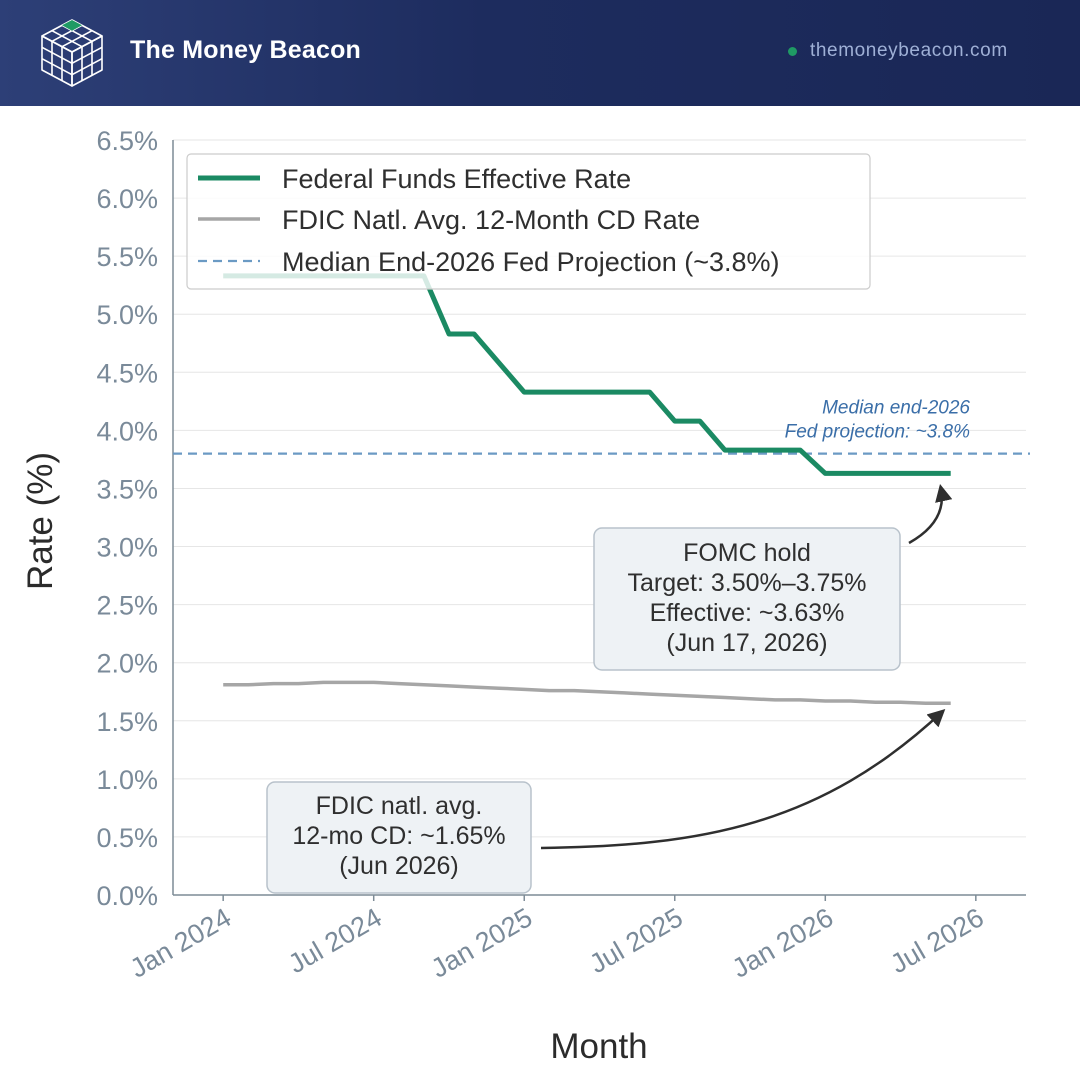 Image resolution: width=1080 pixels, height=1080 pixels. Describe the element at coordinates (747, 553) in the screenshot. I see `fomc-annotation-line: FOMC hold` at that location.